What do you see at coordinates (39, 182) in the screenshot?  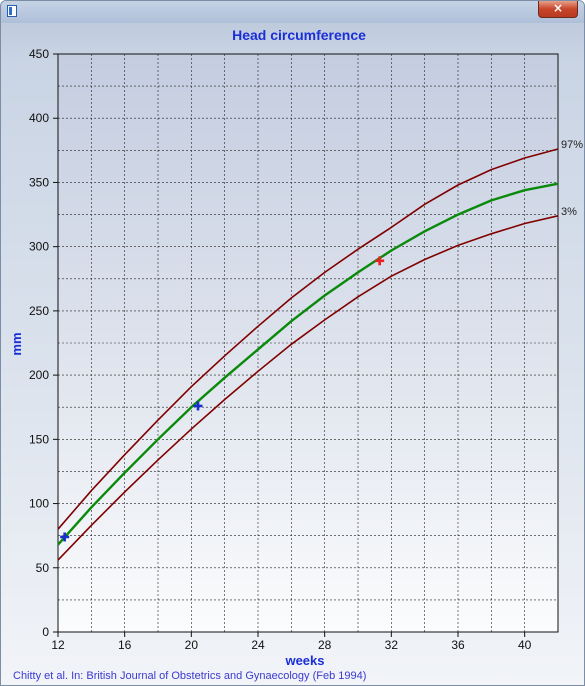 I see `y-tick-label: 350` at bounding box center [39, 182].